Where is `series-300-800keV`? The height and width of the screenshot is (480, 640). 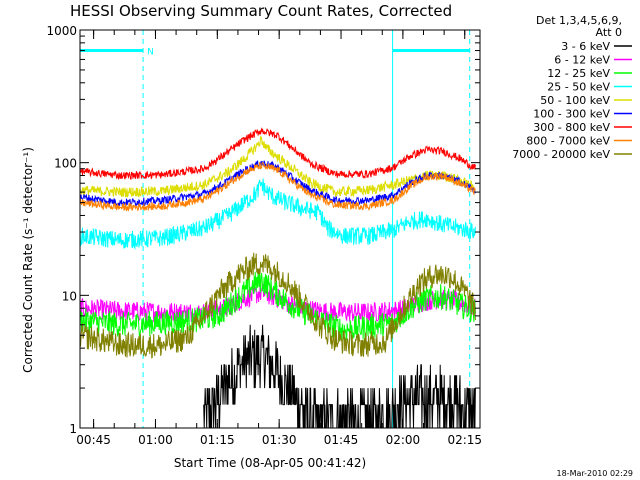 series-300-800keV is located at coordinates (277, 154).